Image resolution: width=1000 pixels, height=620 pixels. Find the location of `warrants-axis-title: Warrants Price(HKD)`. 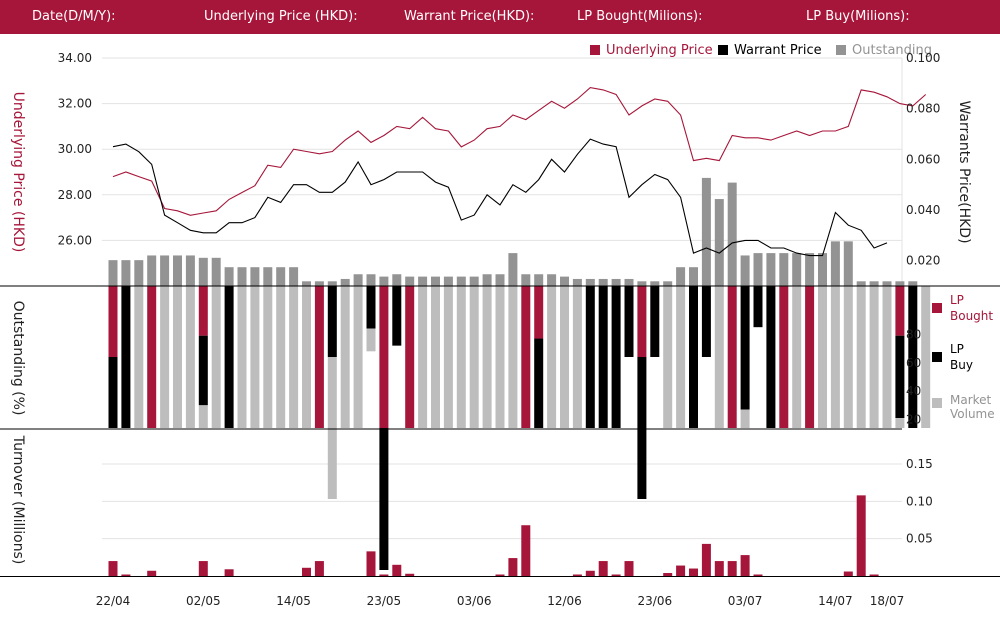

warrants-axis-title: Warrants Price(HKD) is located at coordinates (964, 171).